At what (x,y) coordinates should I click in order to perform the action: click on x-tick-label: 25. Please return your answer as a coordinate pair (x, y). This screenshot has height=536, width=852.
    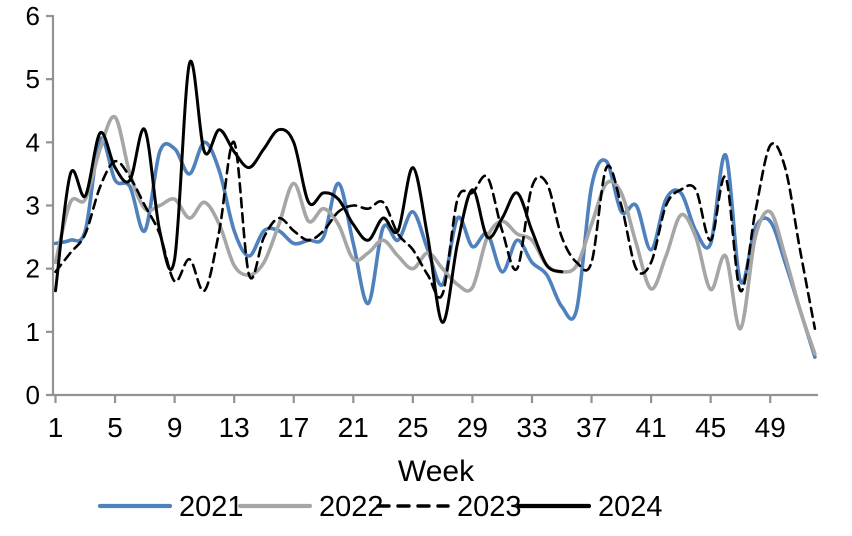
    Looking at the image, I should click on (412, 427).